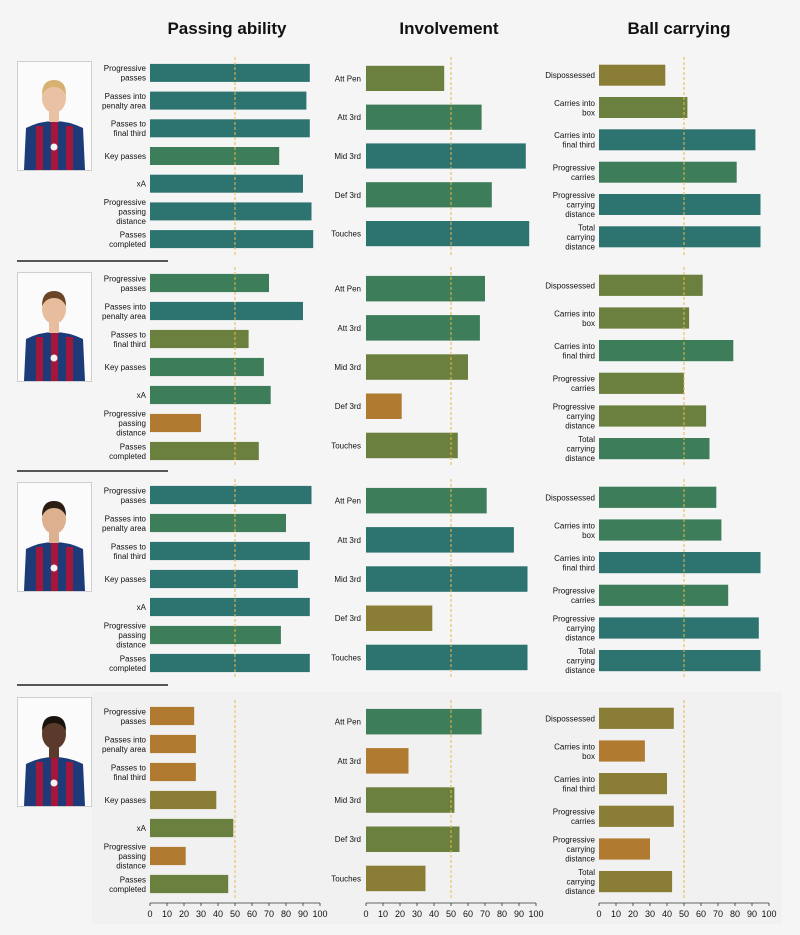 The width and height of the screenshot is (800, 935). Describe the element at coordinates (664, 595) in the screenshot. I see `bar-p3-ball-carrying-progressive-carries` at that location.